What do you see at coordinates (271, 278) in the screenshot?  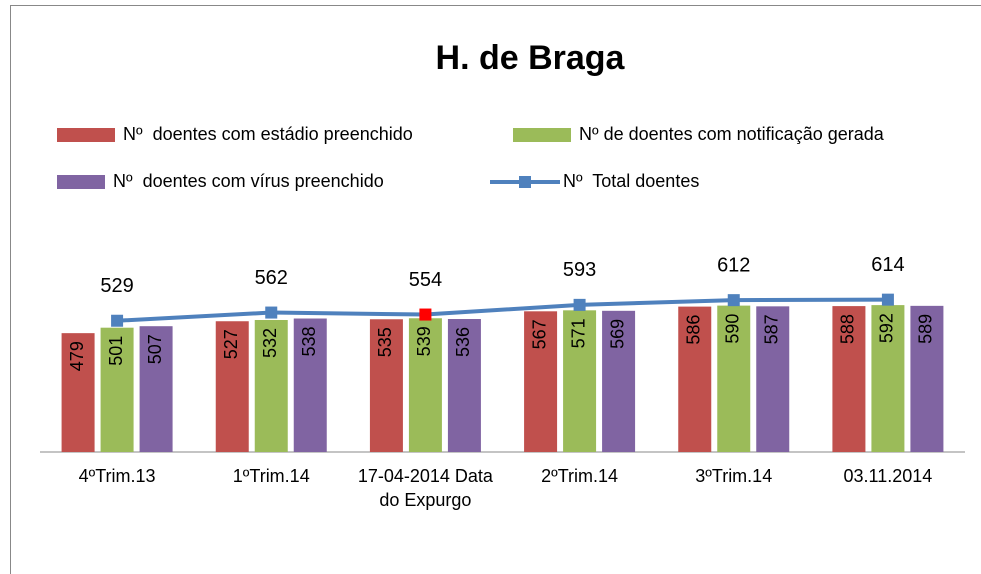 I see `line-value-label: 562` at bounding box center [271, 278].